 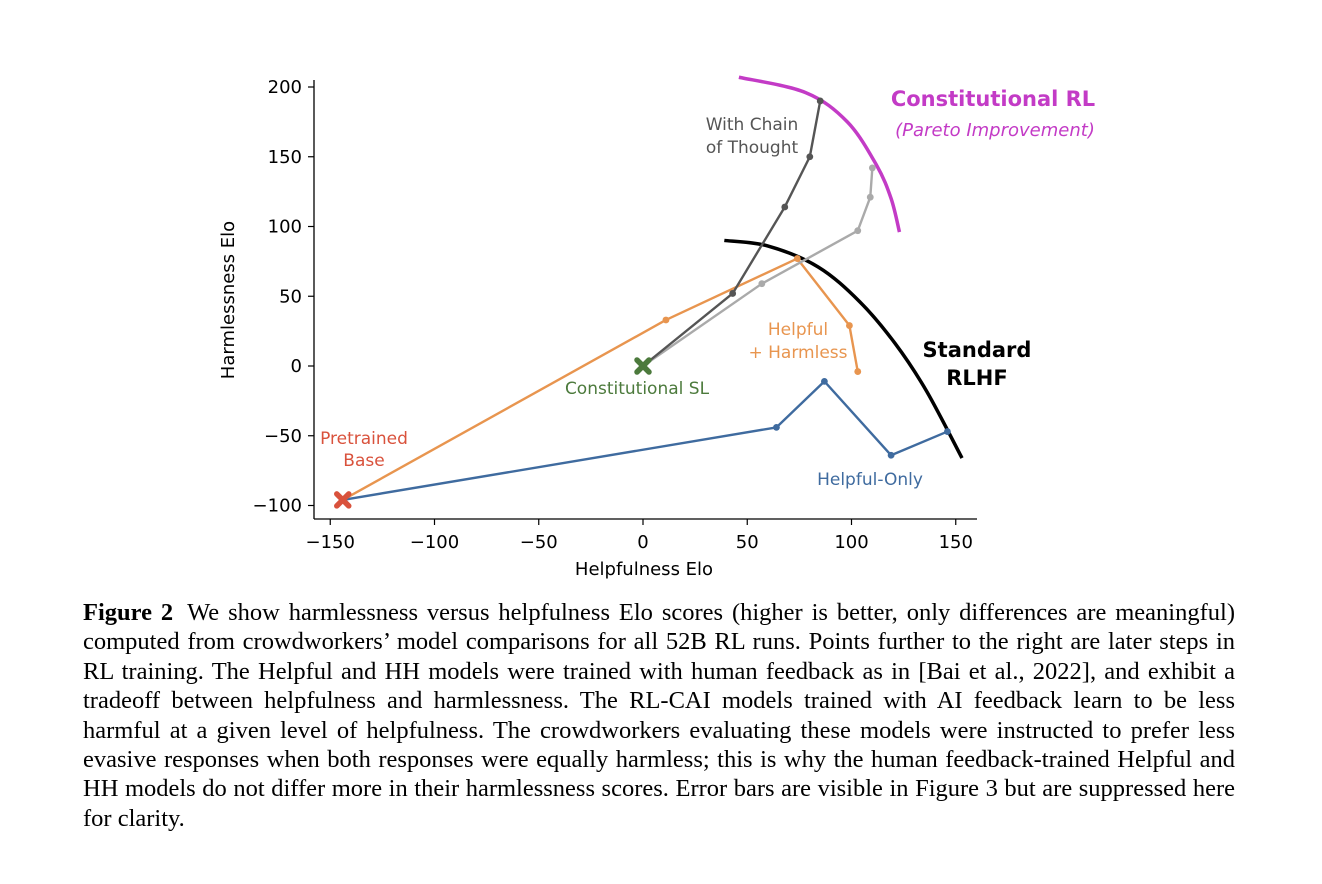 I want to click on y-tick-label: 200, so click(x=285, y=87).